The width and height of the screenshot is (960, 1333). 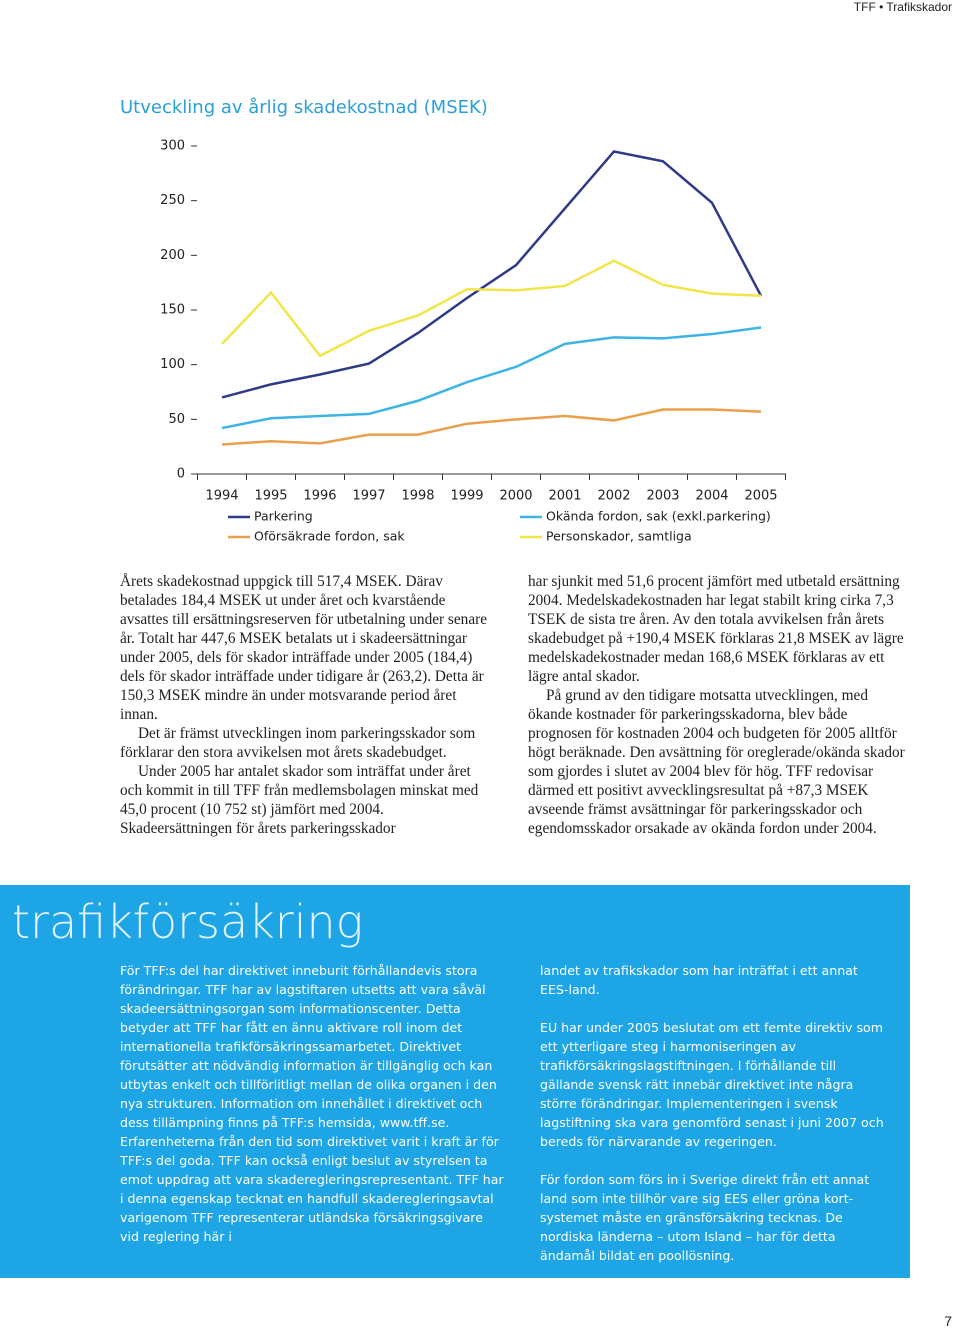 I want to click on chart-title: Utveckling av årlig skadekostnad (MSEK), so click(x=304, y=107).